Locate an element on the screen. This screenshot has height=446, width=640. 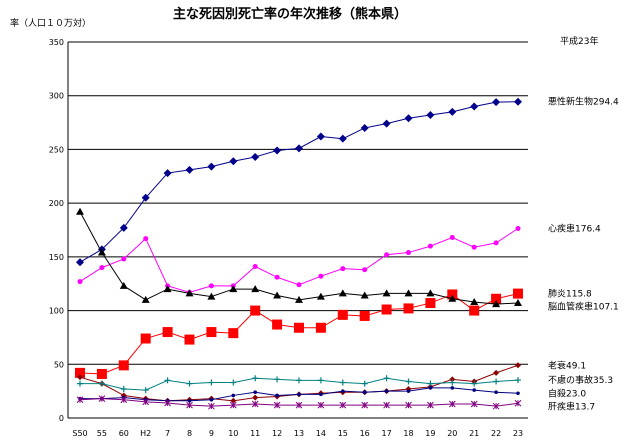
x-tick-label: 9 is located at coordinates (211, 433).